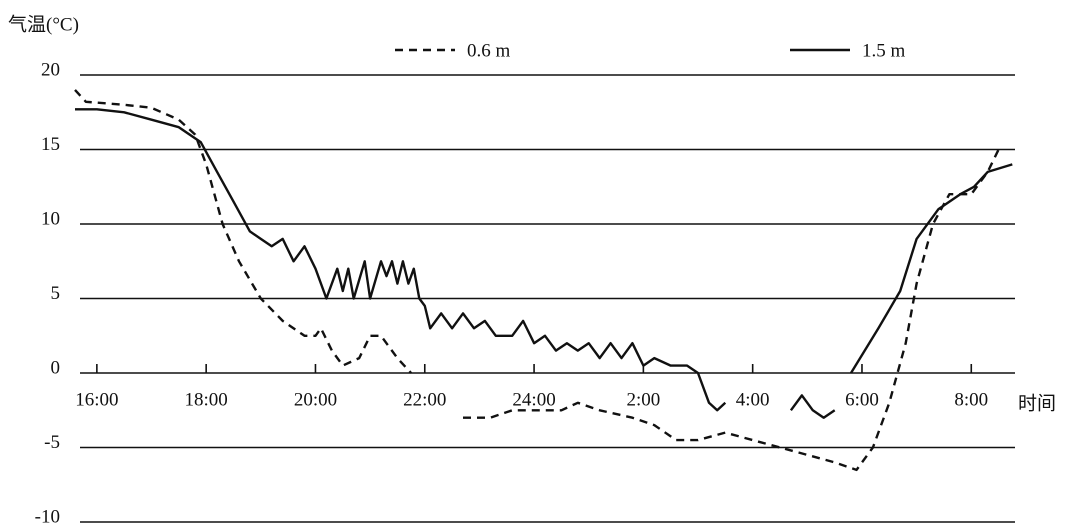 Image resolution: width=1069 pixels, height=529 pixels. I want to click on y-tick-label: 5, so click(56, 293).